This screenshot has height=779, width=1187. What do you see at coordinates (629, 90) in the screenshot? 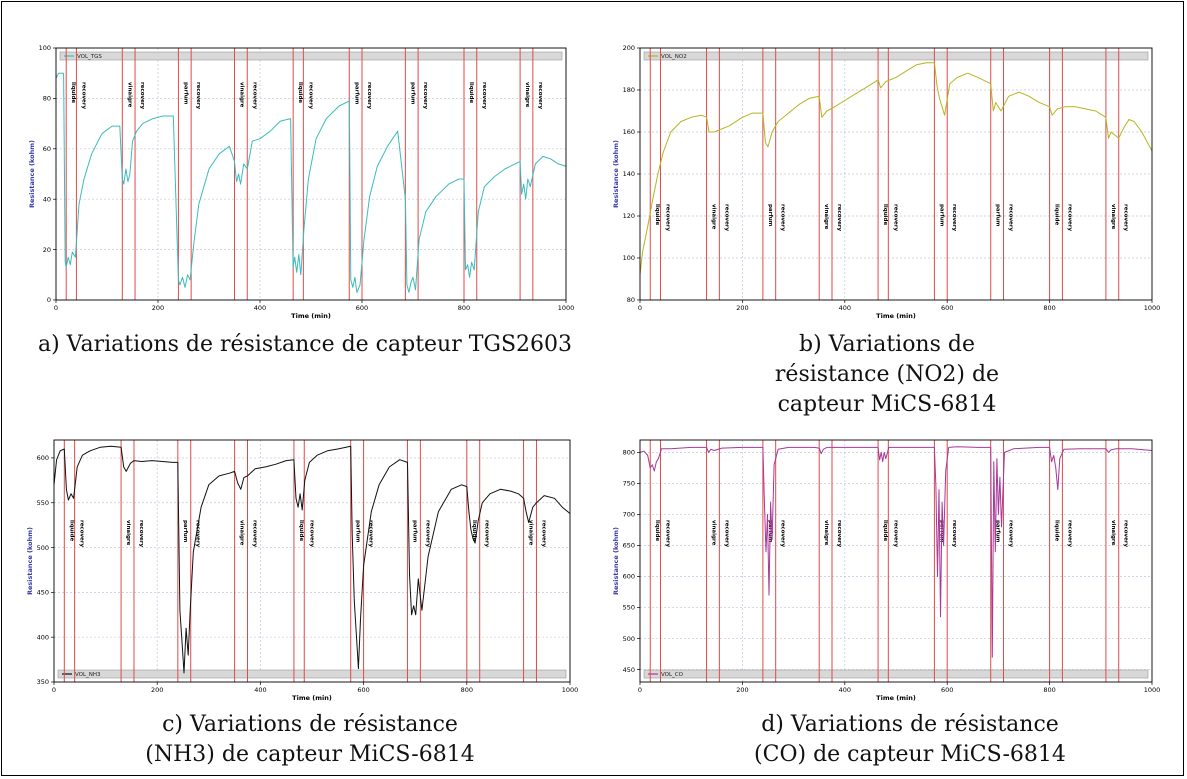
I see `y-tick-label: 180` at bounding box center [629, 90].